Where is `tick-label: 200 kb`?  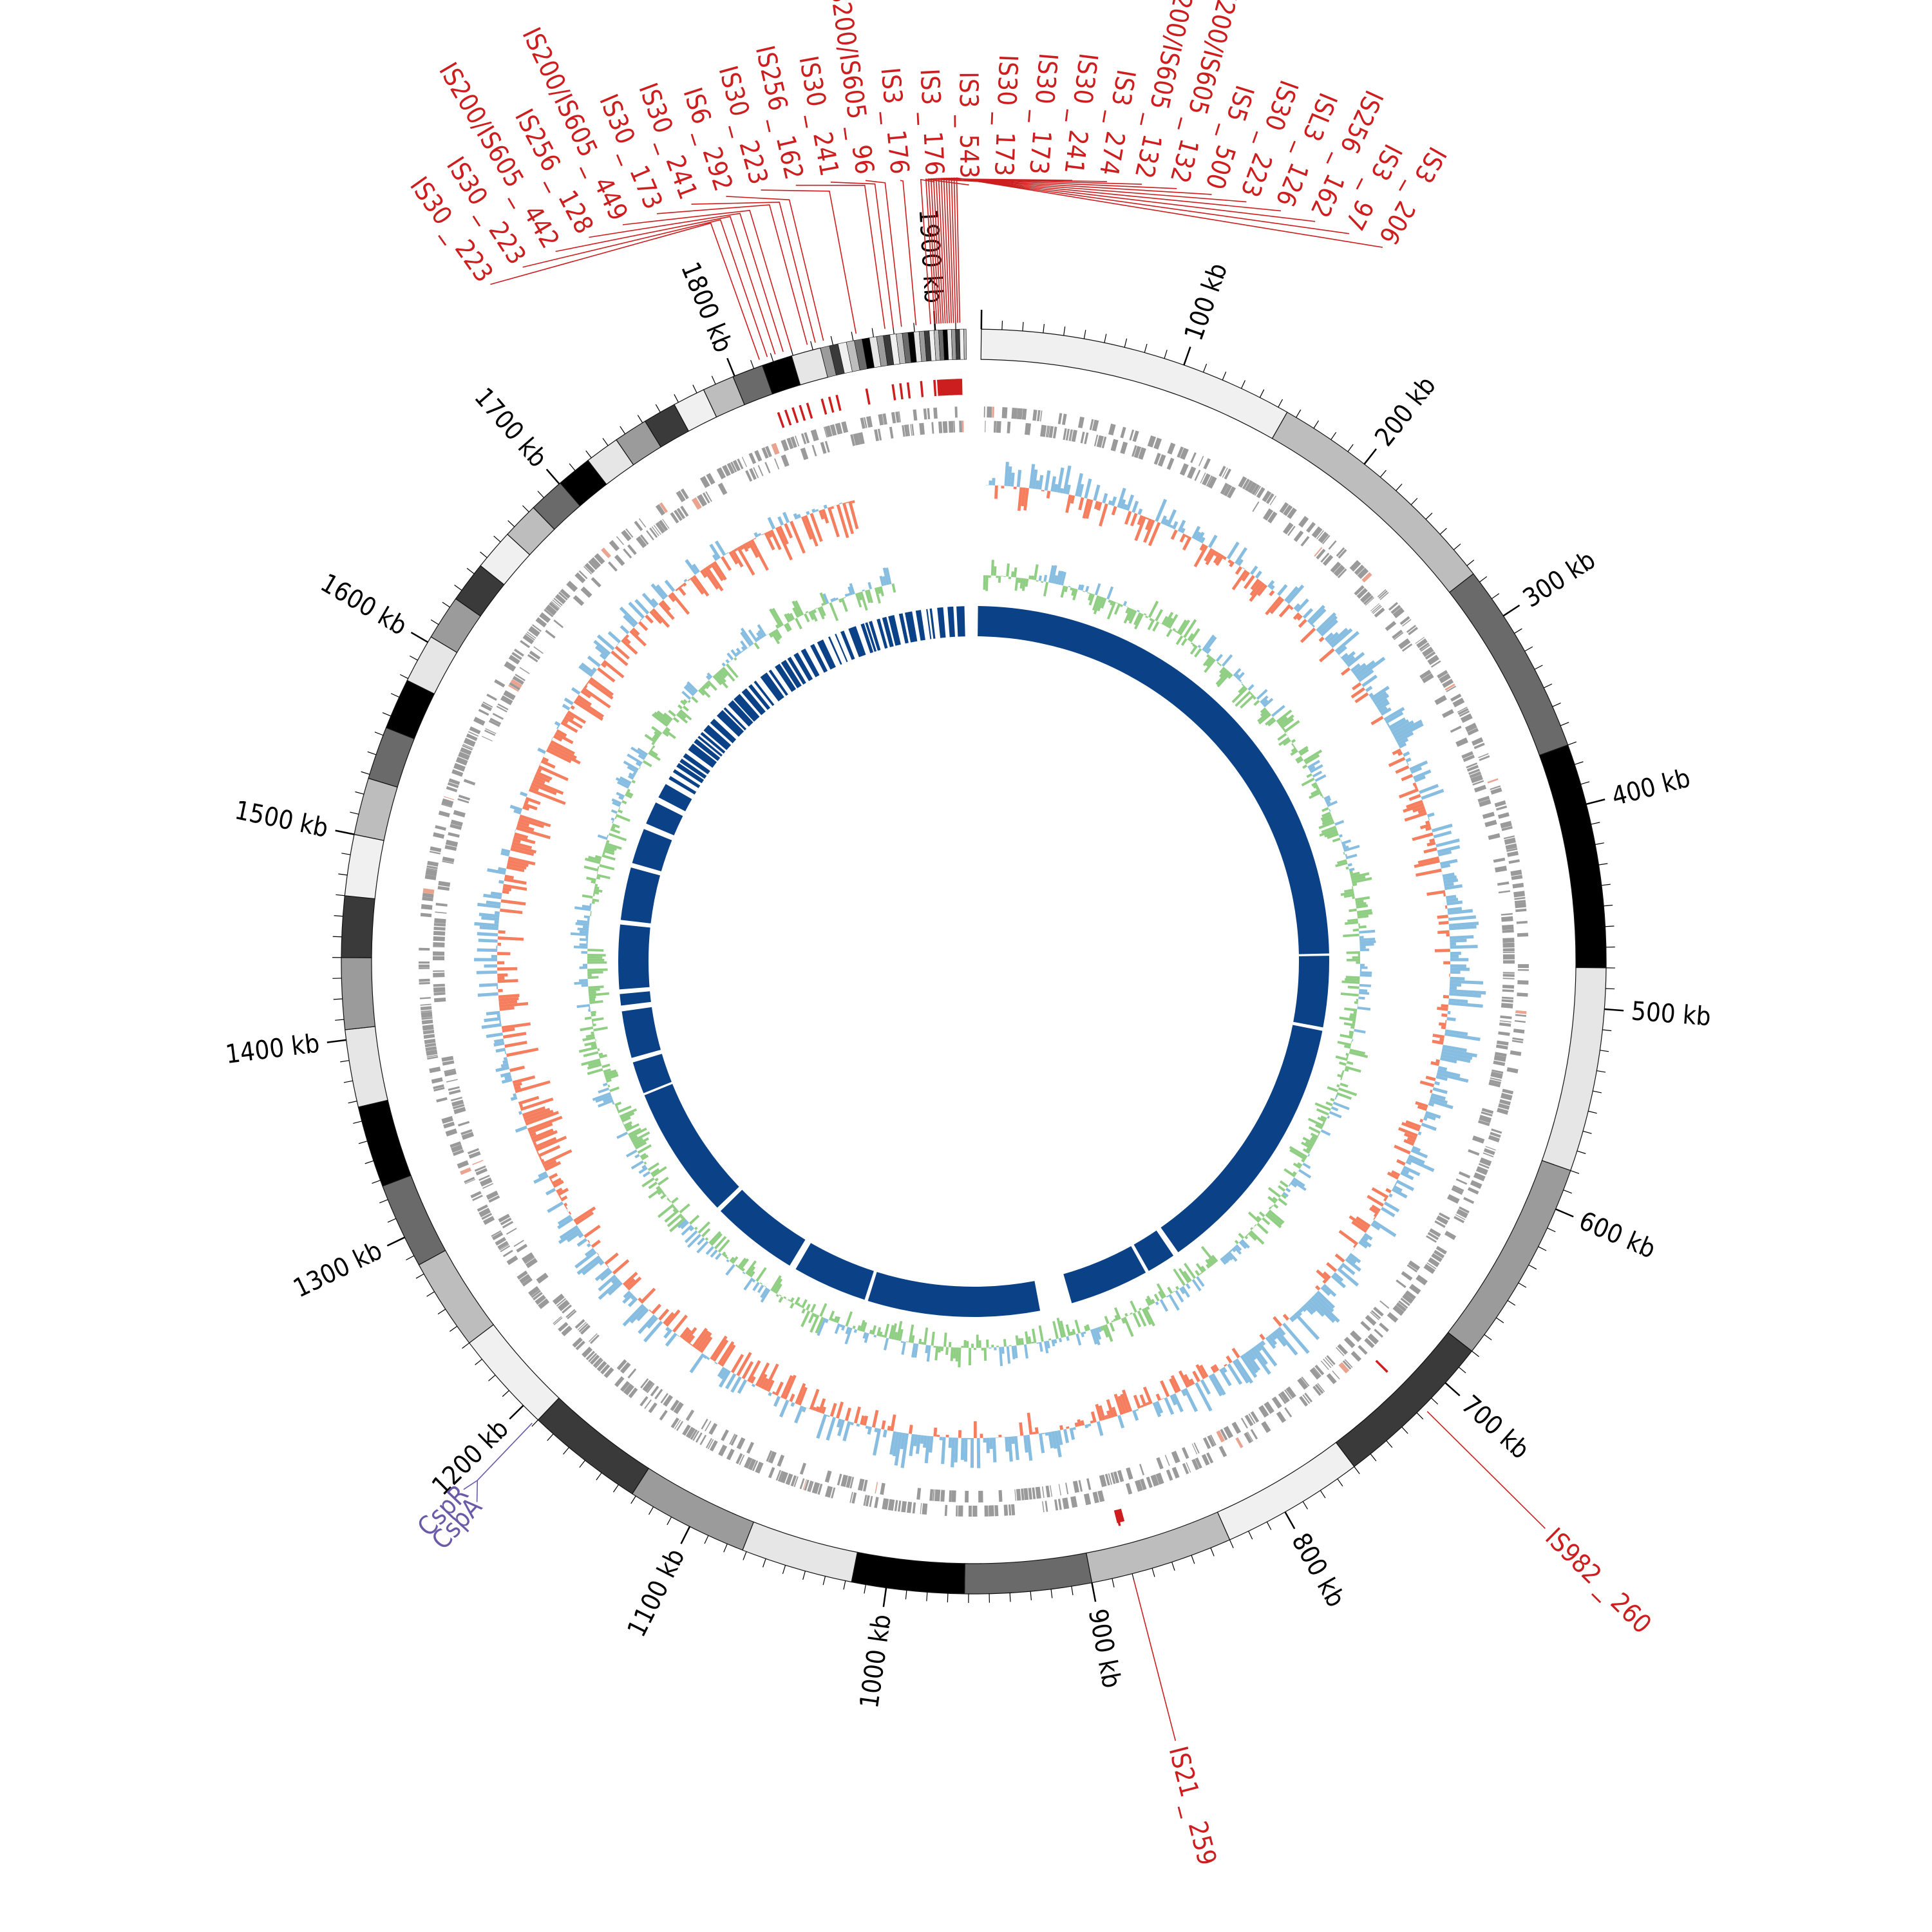 tick-label: 200 kb is located at coordinates (1405, 412).